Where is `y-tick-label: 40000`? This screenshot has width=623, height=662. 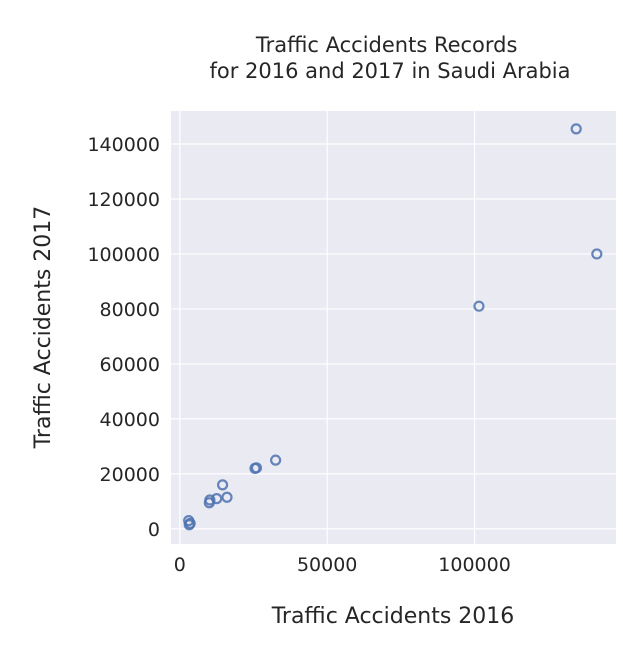
y-tick-label: 40000 is located at coordinates (130, 420).